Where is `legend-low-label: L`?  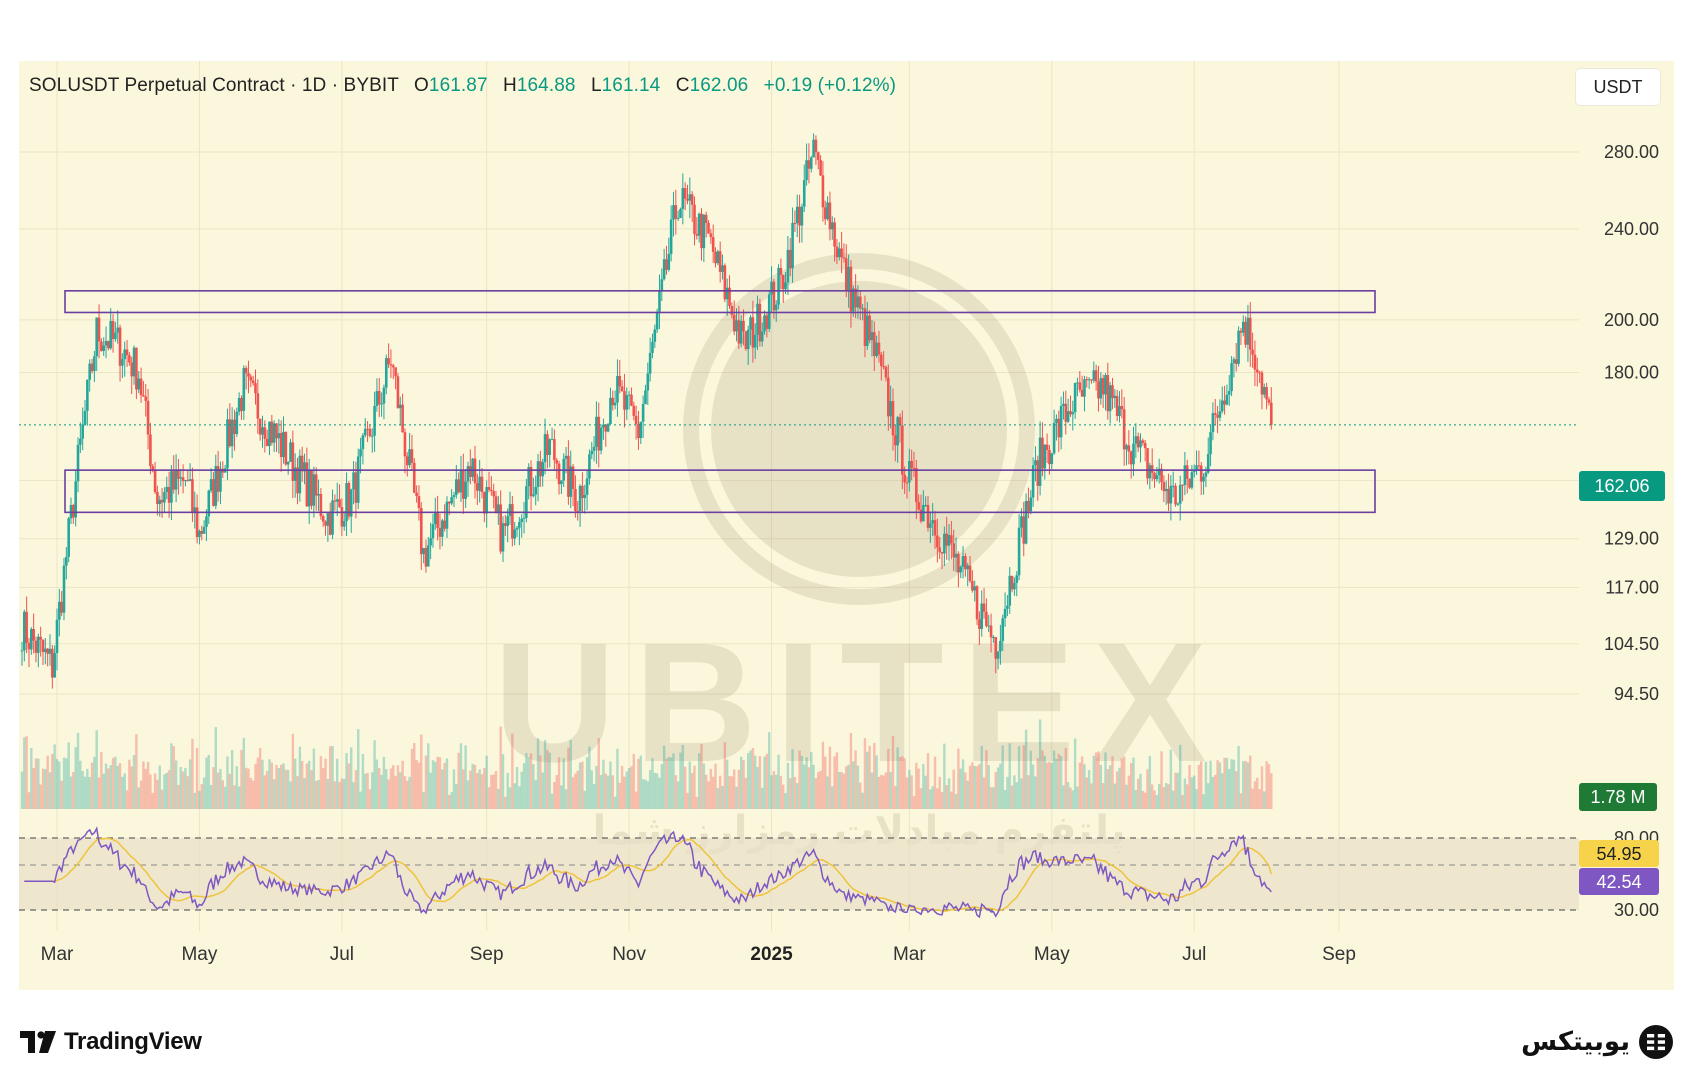
legend-low-label: L is located at coordinates (596, 85).